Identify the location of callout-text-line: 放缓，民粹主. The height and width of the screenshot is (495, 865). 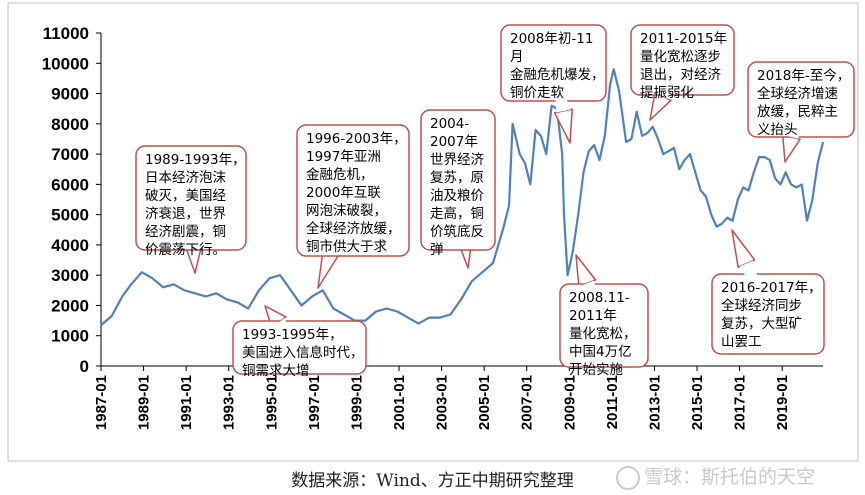
(797, 112).